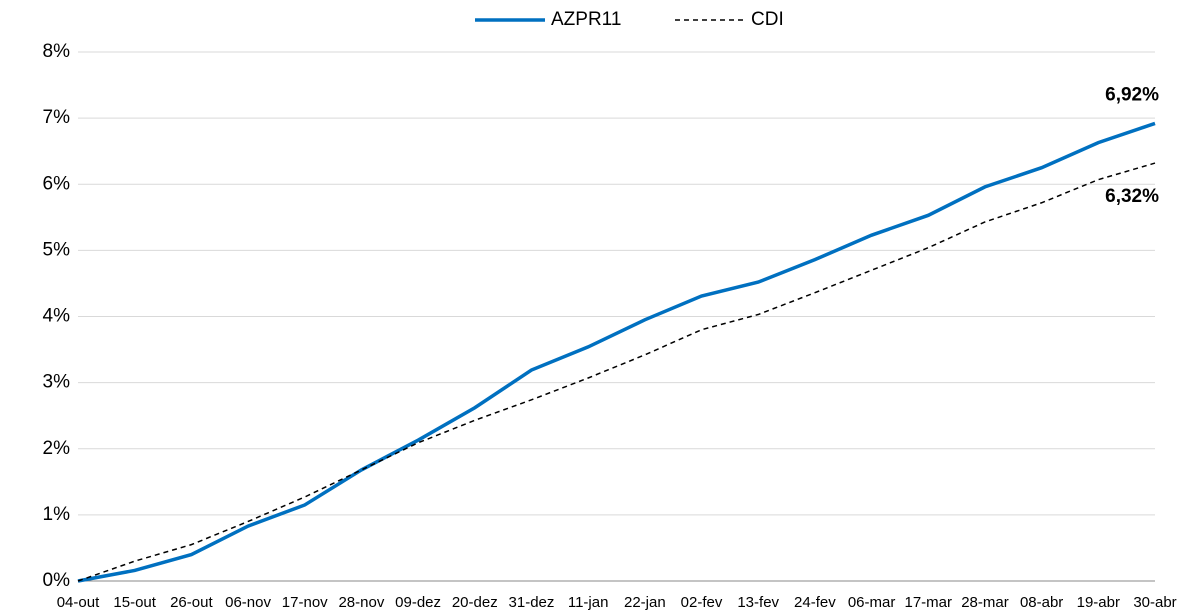 Image resolution: width=1190 pixels, height=613 pixels. I want to click on y-tick-label: 3%, so click(57, 382).